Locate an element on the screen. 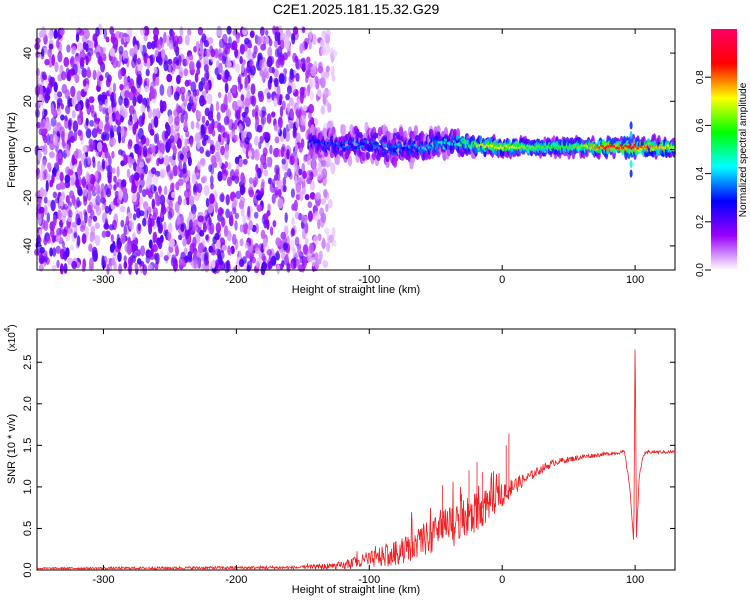 The height and width of the screenshot is (600, 750). spectrogram-y-tick-label: 40 is located at coordinates (28, 53).